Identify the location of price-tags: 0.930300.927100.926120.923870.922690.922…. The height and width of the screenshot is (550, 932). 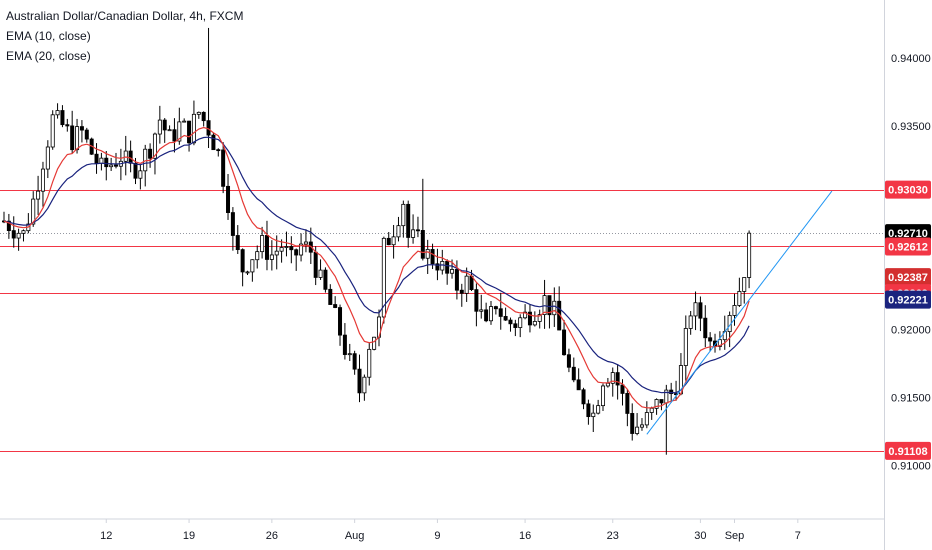
(908, 320).